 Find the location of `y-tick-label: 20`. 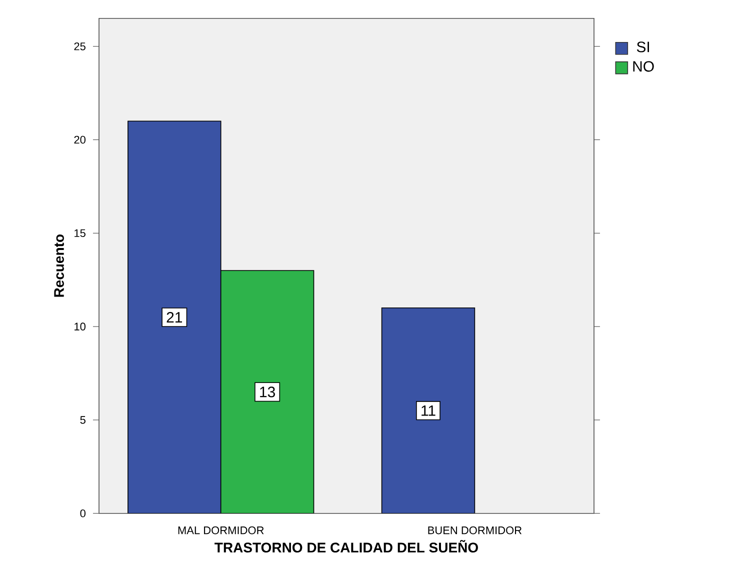

y-tick-label: 20 is located at coordinates (80, 140).